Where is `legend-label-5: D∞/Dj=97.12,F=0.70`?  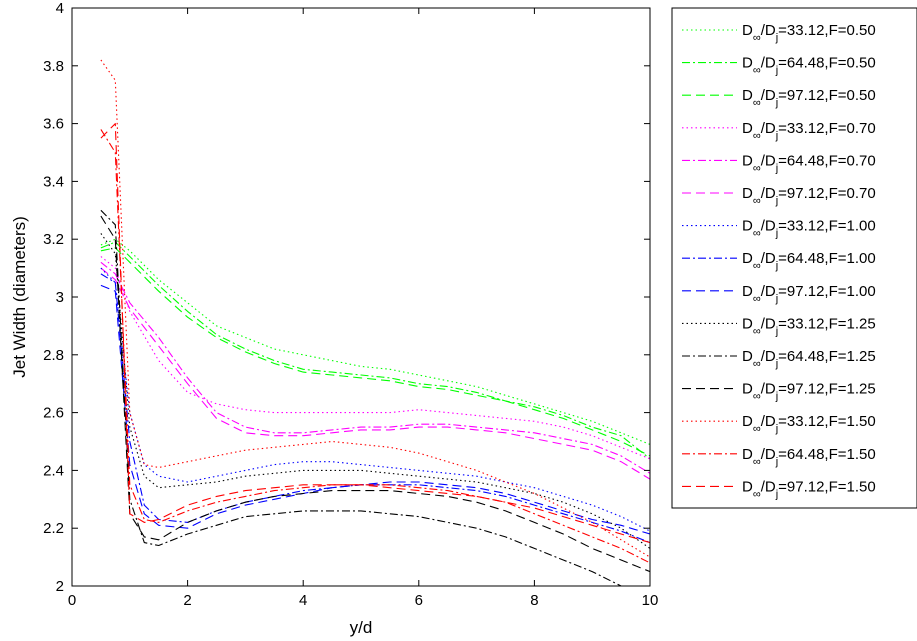
legend-label-5: D∞/Dj=97.12,F=0.70 is located at coordinates (809, 196).